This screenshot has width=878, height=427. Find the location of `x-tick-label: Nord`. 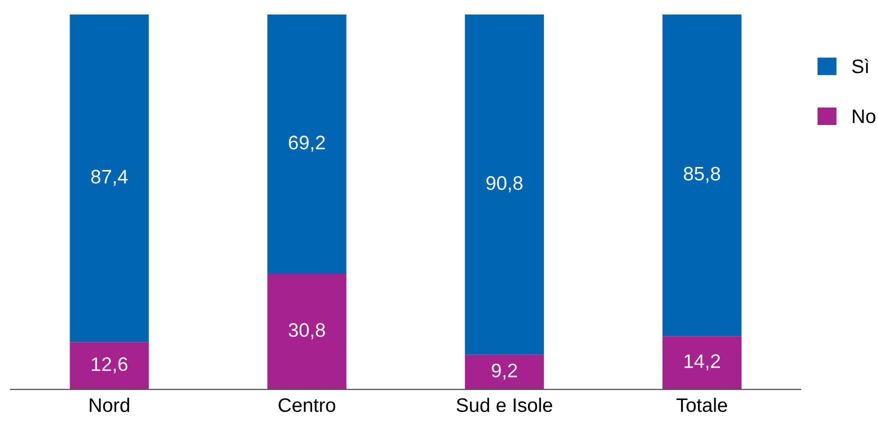

x-tick-label: Nord is located at coordinates (110, 405).